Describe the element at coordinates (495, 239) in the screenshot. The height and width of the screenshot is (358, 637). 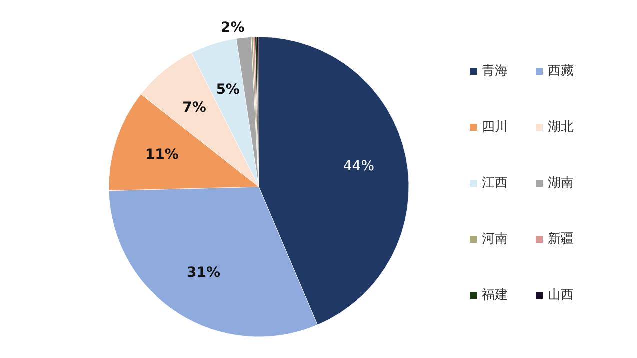
I see `legend-label: 河南` at that location.